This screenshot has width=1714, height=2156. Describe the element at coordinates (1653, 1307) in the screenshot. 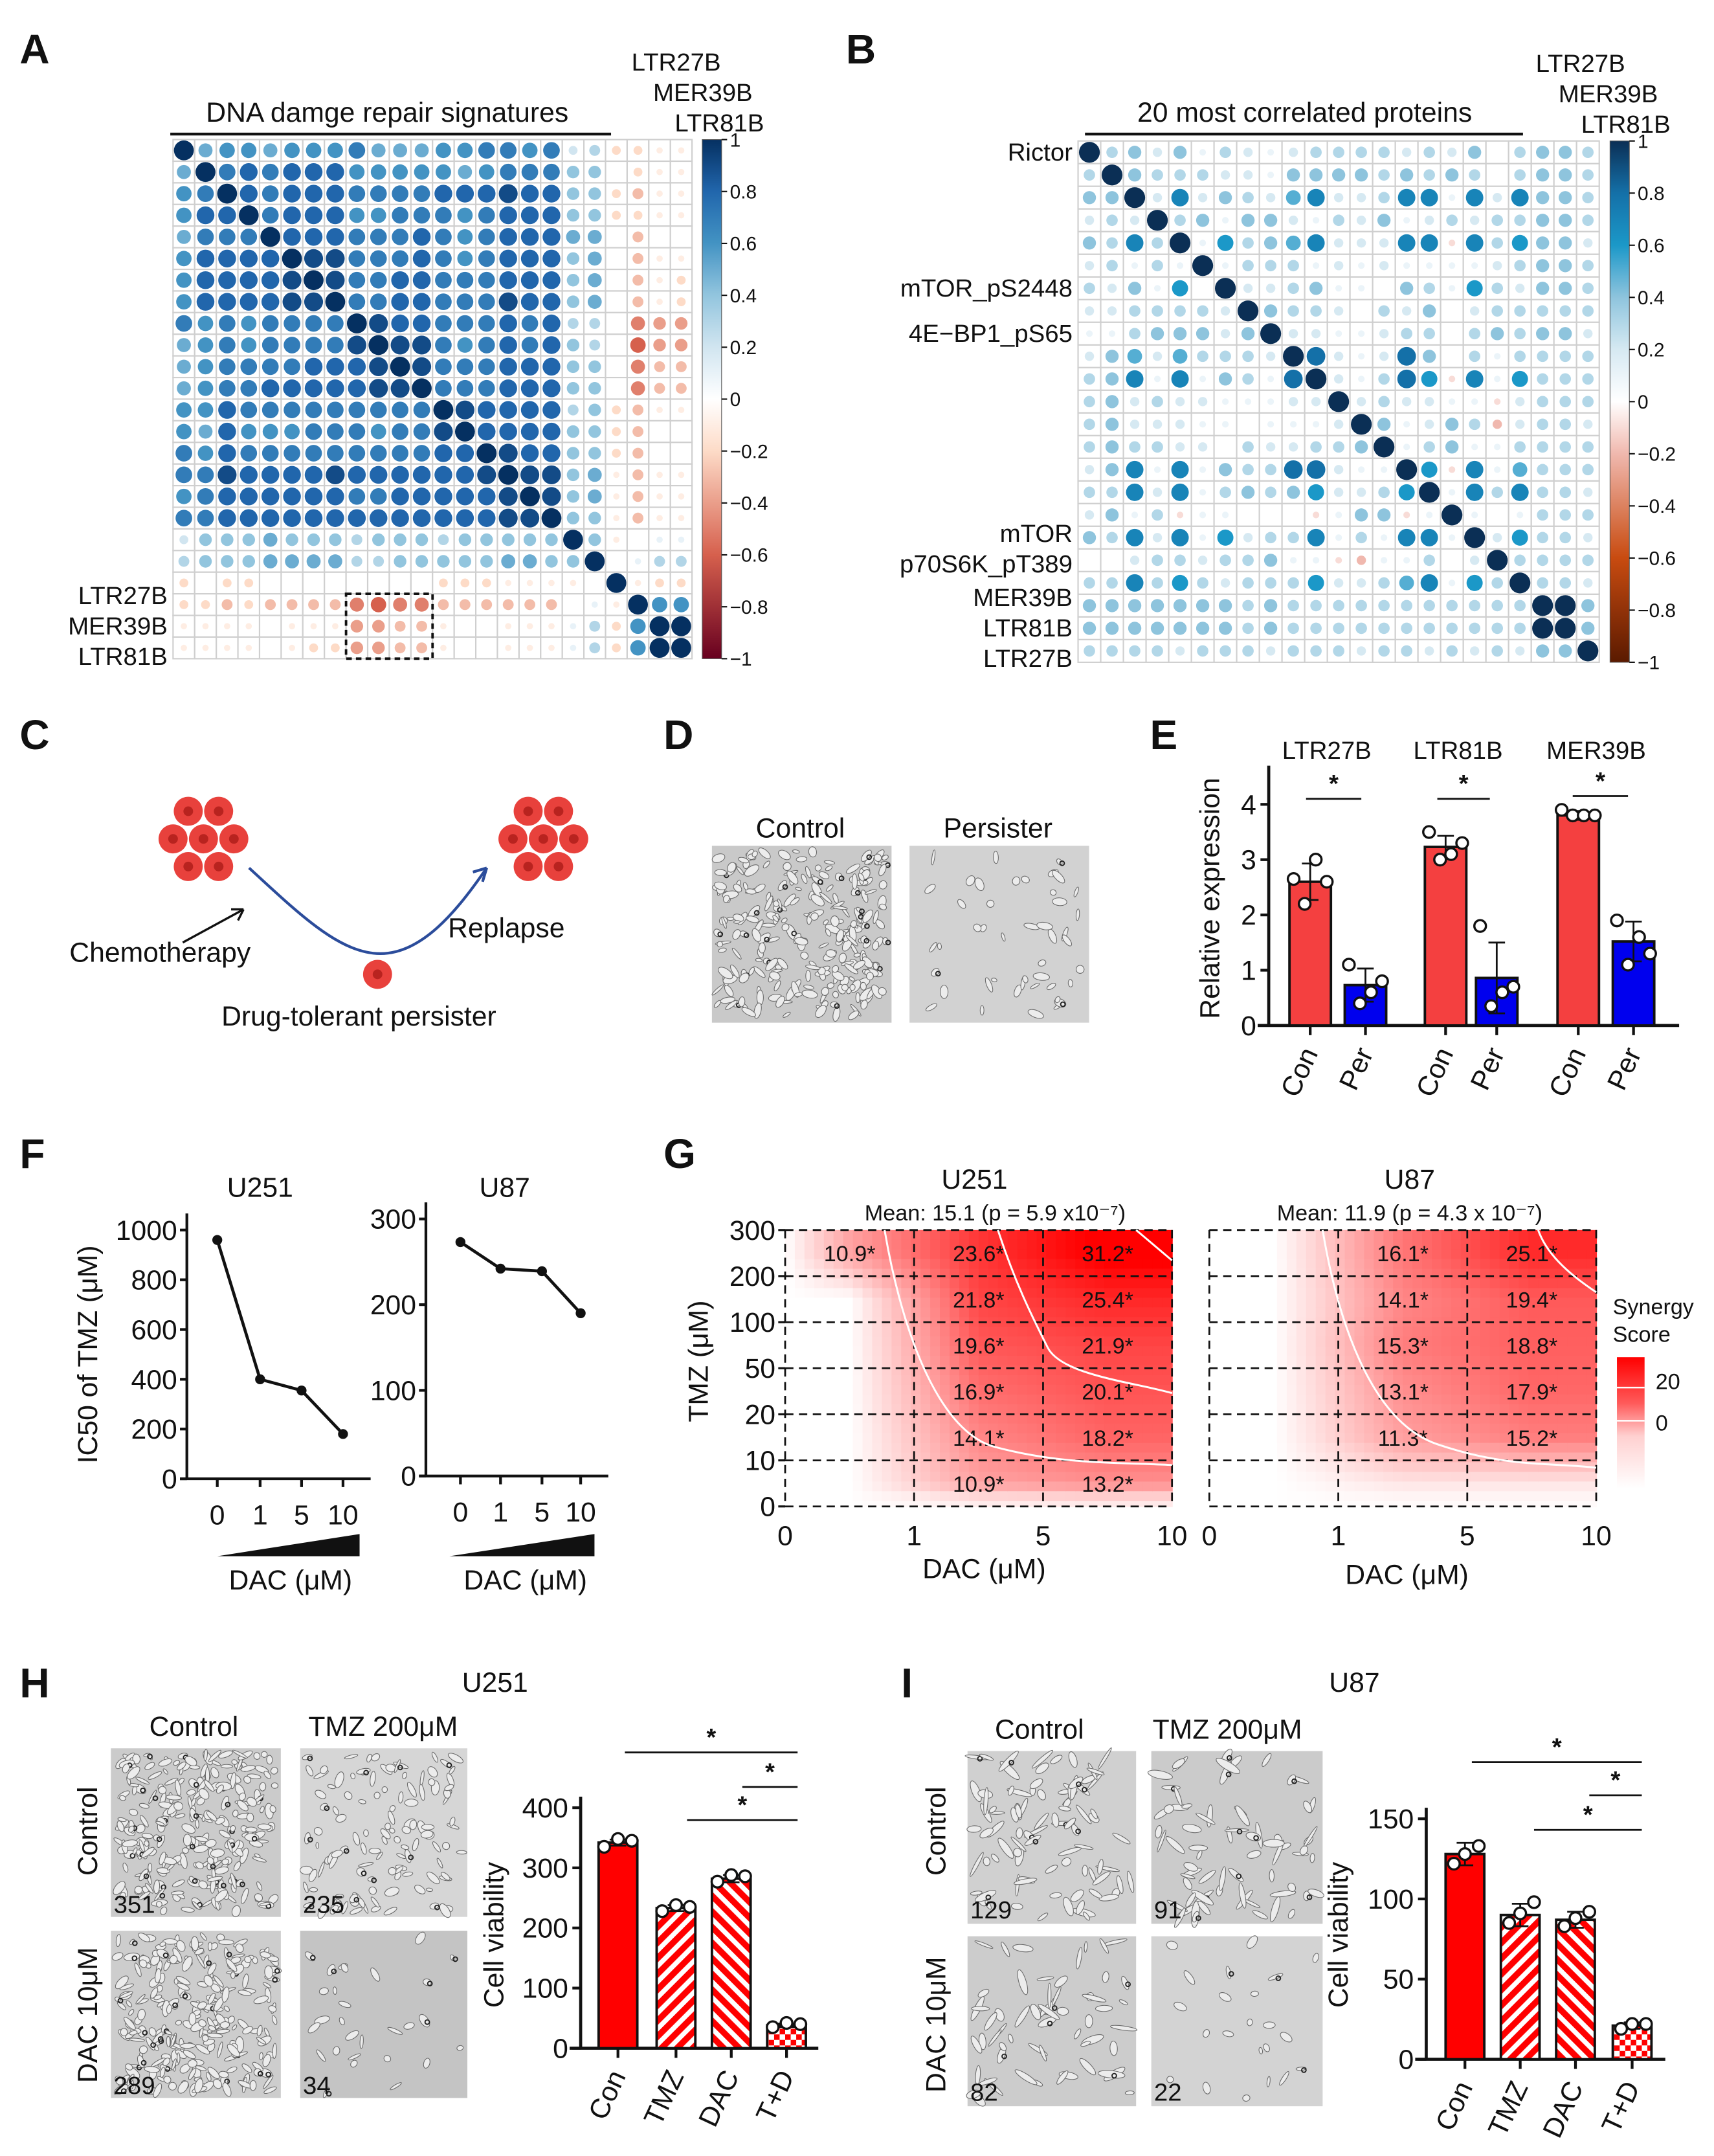

I see `synergy-legend-title-1: Synergy` at that location.